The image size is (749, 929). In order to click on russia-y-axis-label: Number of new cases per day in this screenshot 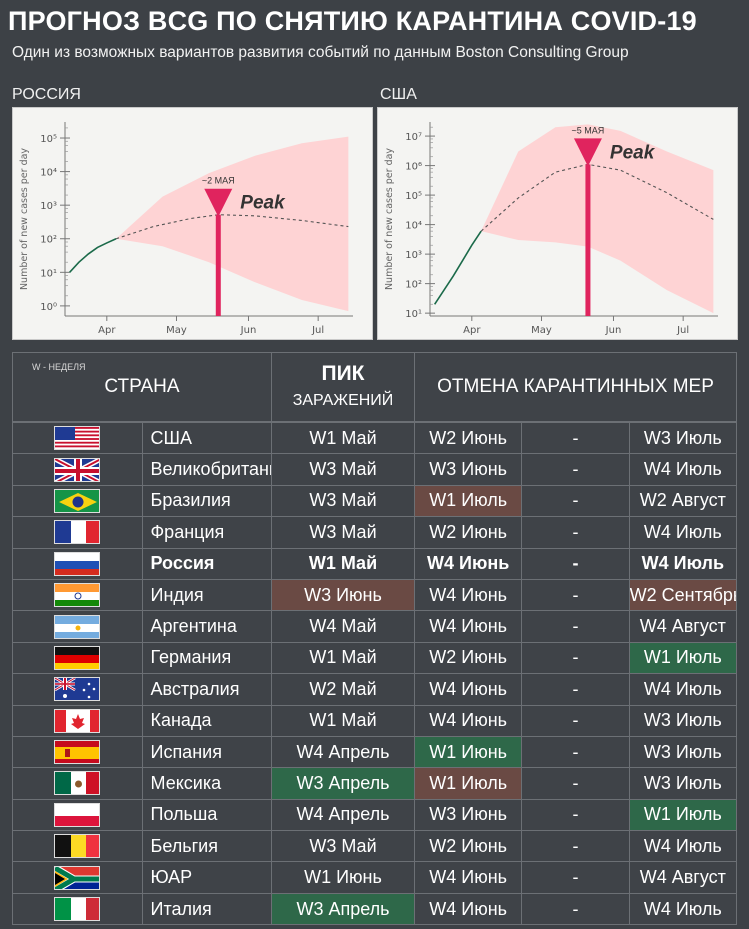, I will do `click(24, 219)`.